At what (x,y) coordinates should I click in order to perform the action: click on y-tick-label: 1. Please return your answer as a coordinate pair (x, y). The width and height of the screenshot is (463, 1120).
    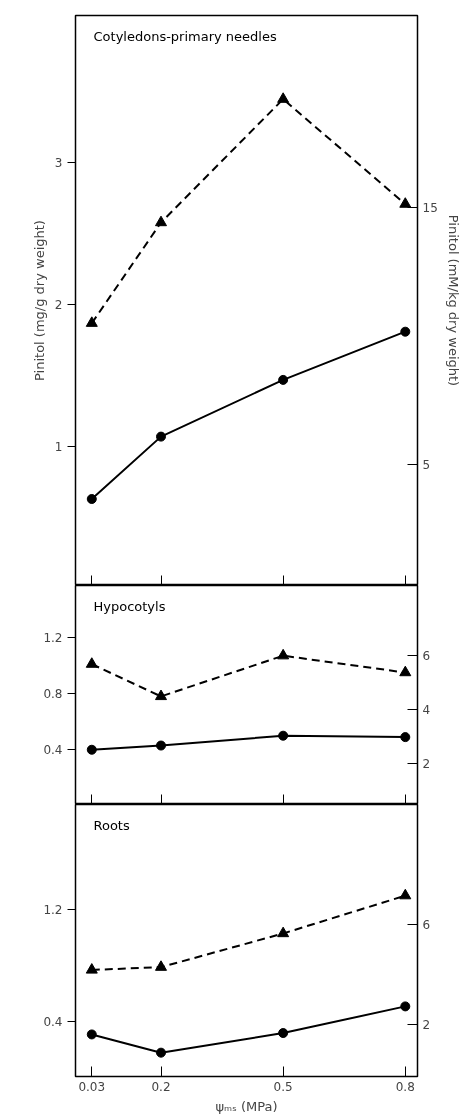
    Looking at the image, I should click on (58, 447).